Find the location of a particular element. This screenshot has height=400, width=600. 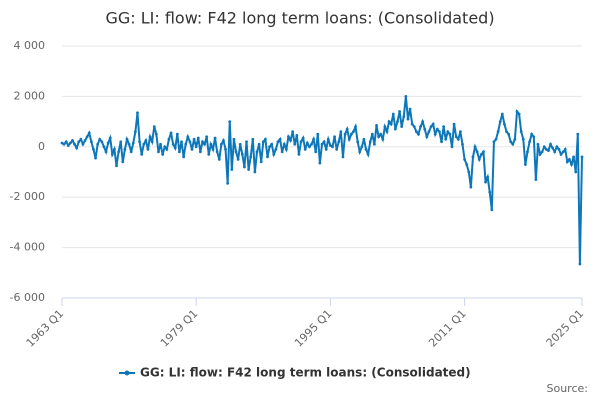

x-tick-label: 1979 Q1 is located at coordinates (179, 328).